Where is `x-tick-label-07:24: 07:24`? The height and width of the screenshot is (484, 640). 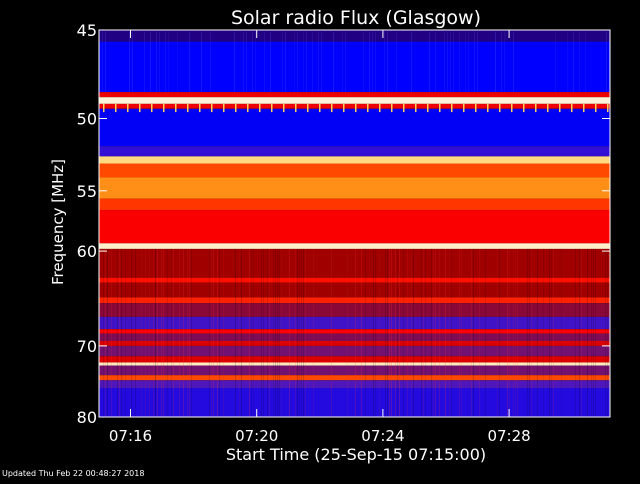 x-tick-label-07:24: 07:24 is located at coordinates (382, 436).